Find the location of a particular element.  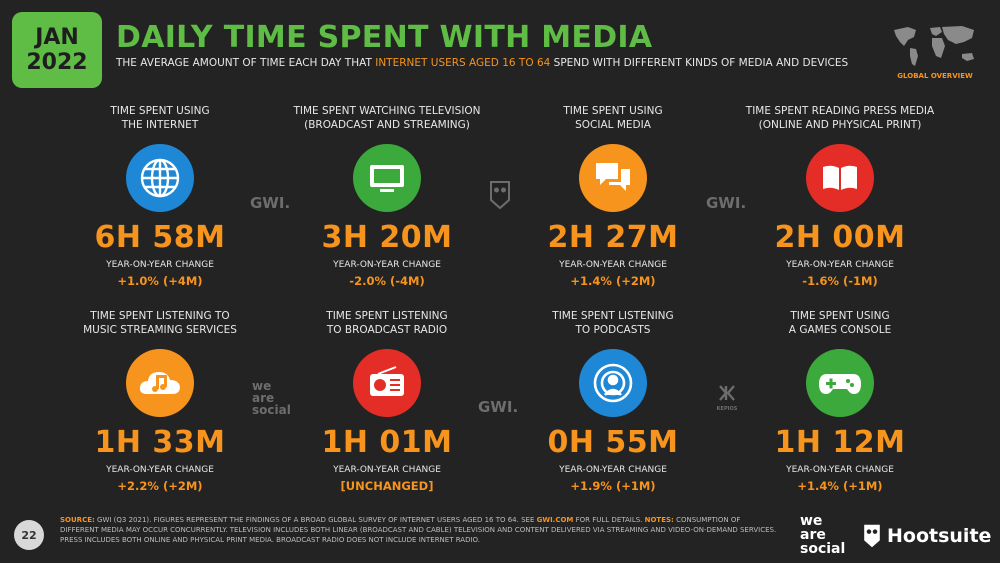

hootsuite-owl-icon is located at coordinates (872, 536).